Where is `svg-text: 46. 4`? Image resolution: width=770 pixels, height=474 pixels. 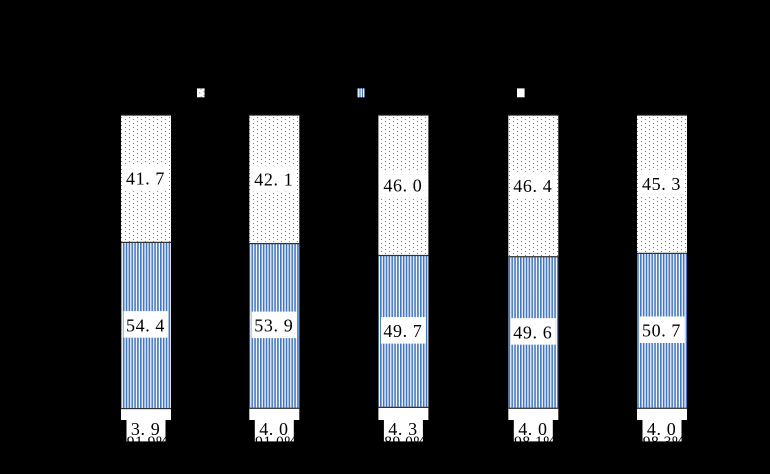 svg-text: 46. 4 is located at coordinates (532, 186).